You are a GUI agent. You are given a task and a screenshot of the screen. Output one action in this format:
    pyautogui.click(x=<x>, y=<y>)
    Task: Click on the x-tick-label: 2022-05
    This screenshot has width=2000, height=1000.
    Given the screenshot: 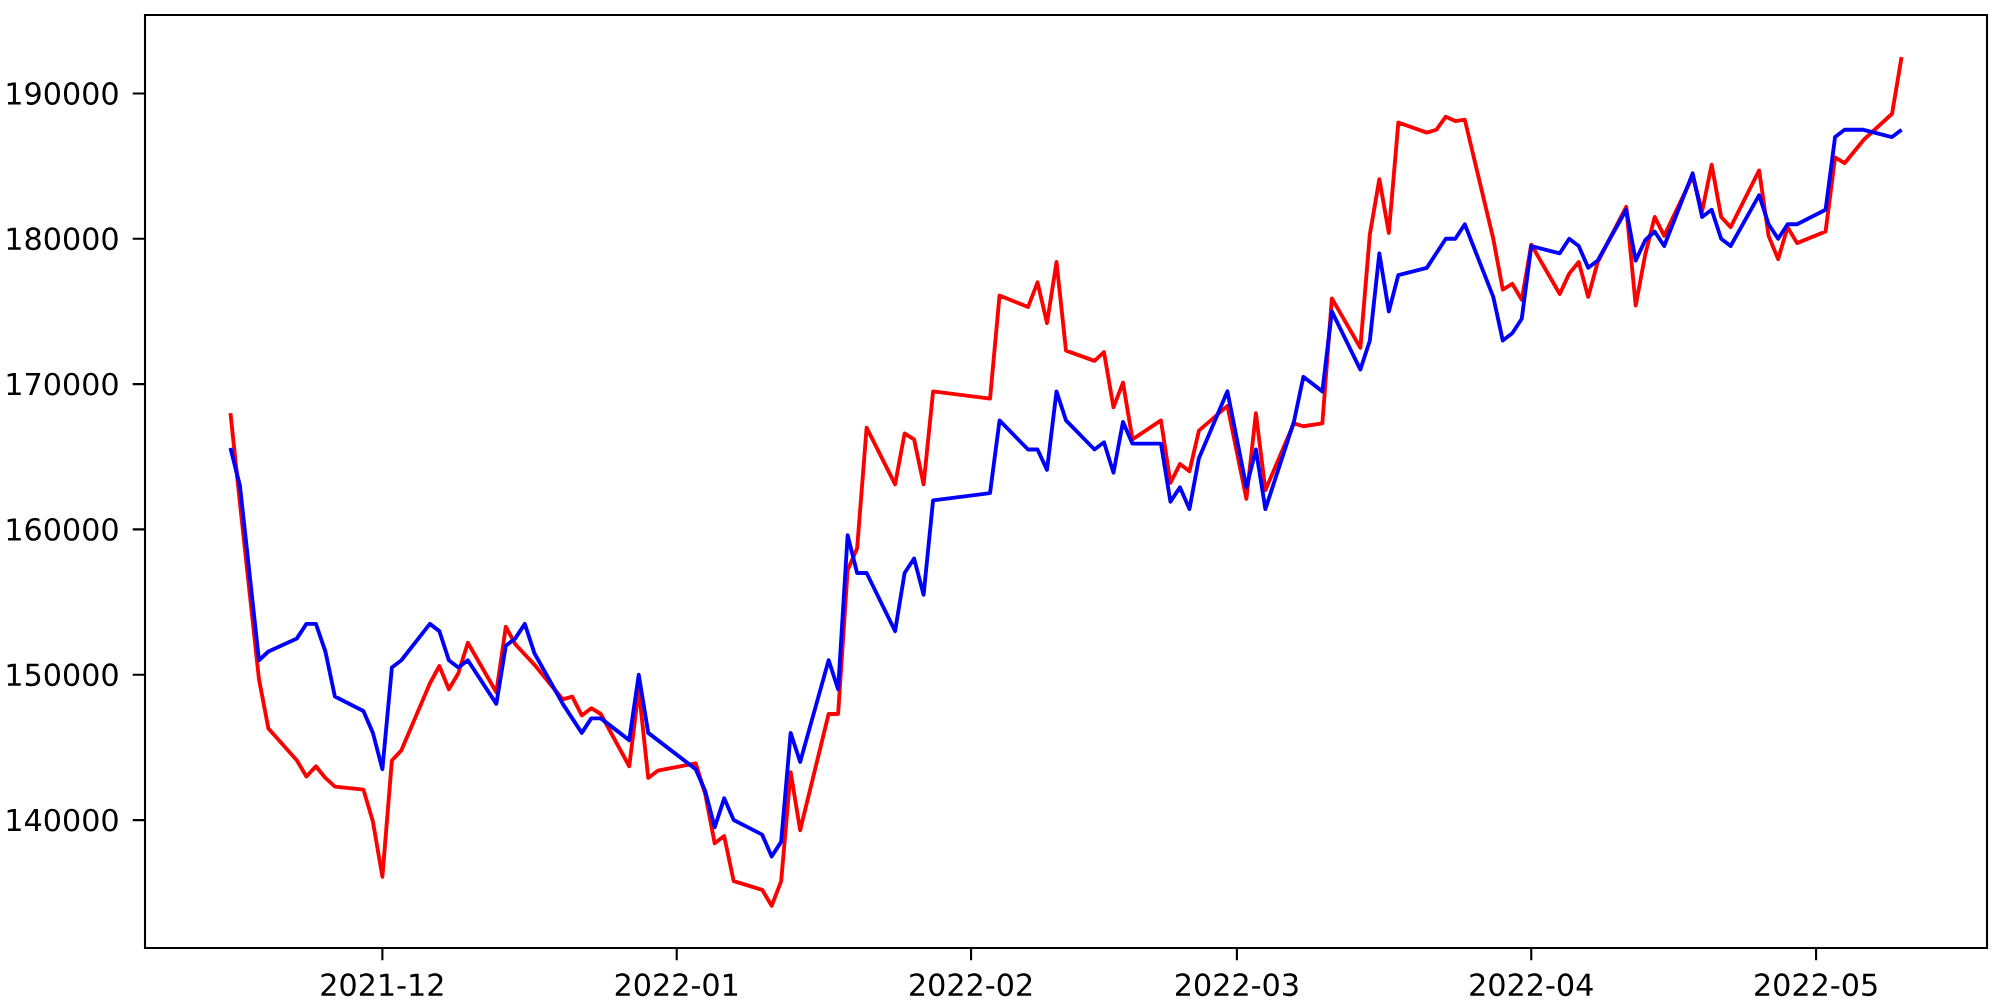 What is the action you would take?
    pyautogui.click(x=1816, y=985)
    